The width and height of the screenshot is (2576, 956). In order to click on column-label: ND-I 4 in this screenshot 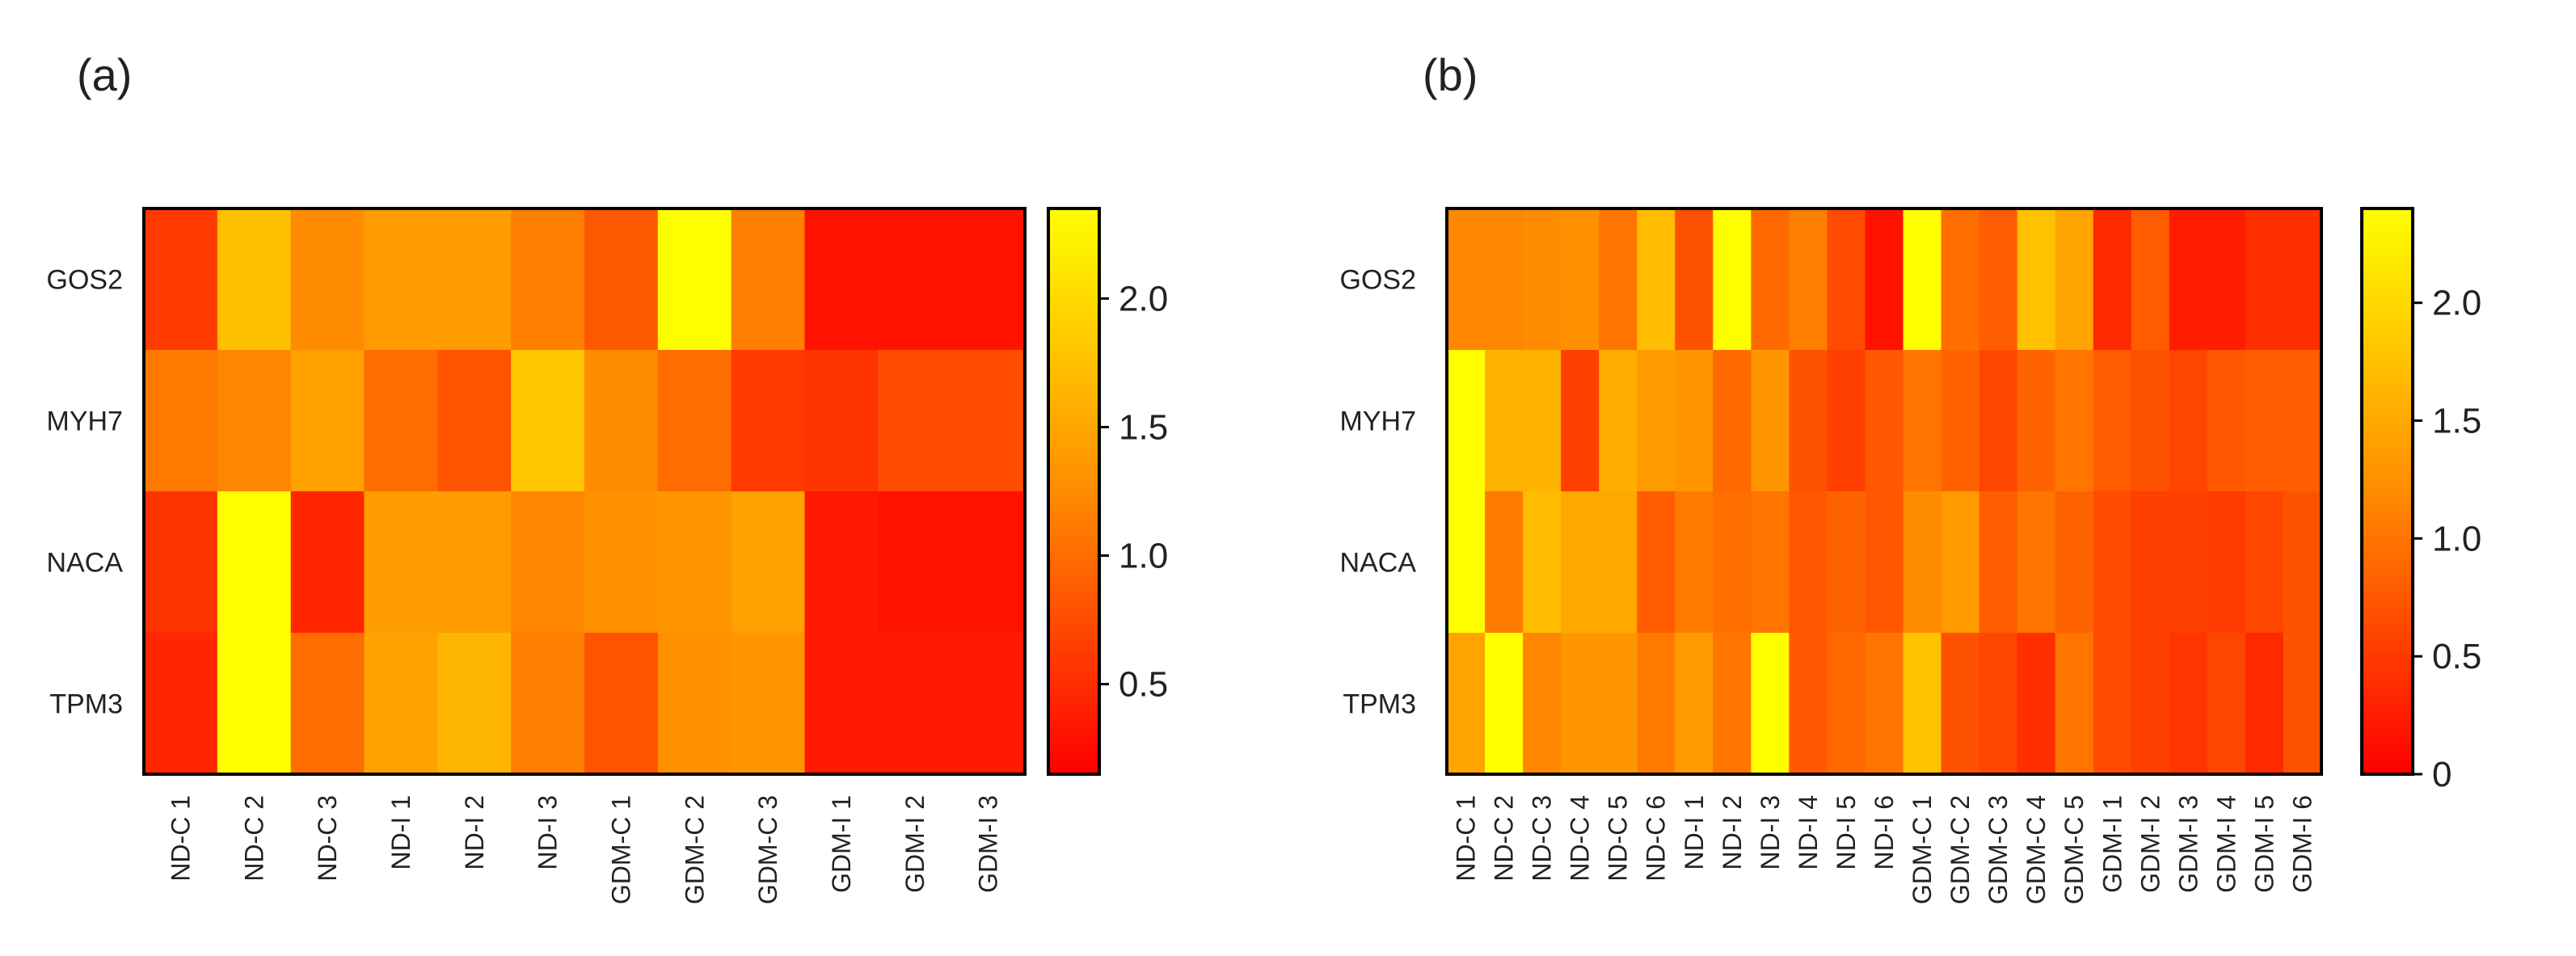, I will do `click(1808, 832)`.